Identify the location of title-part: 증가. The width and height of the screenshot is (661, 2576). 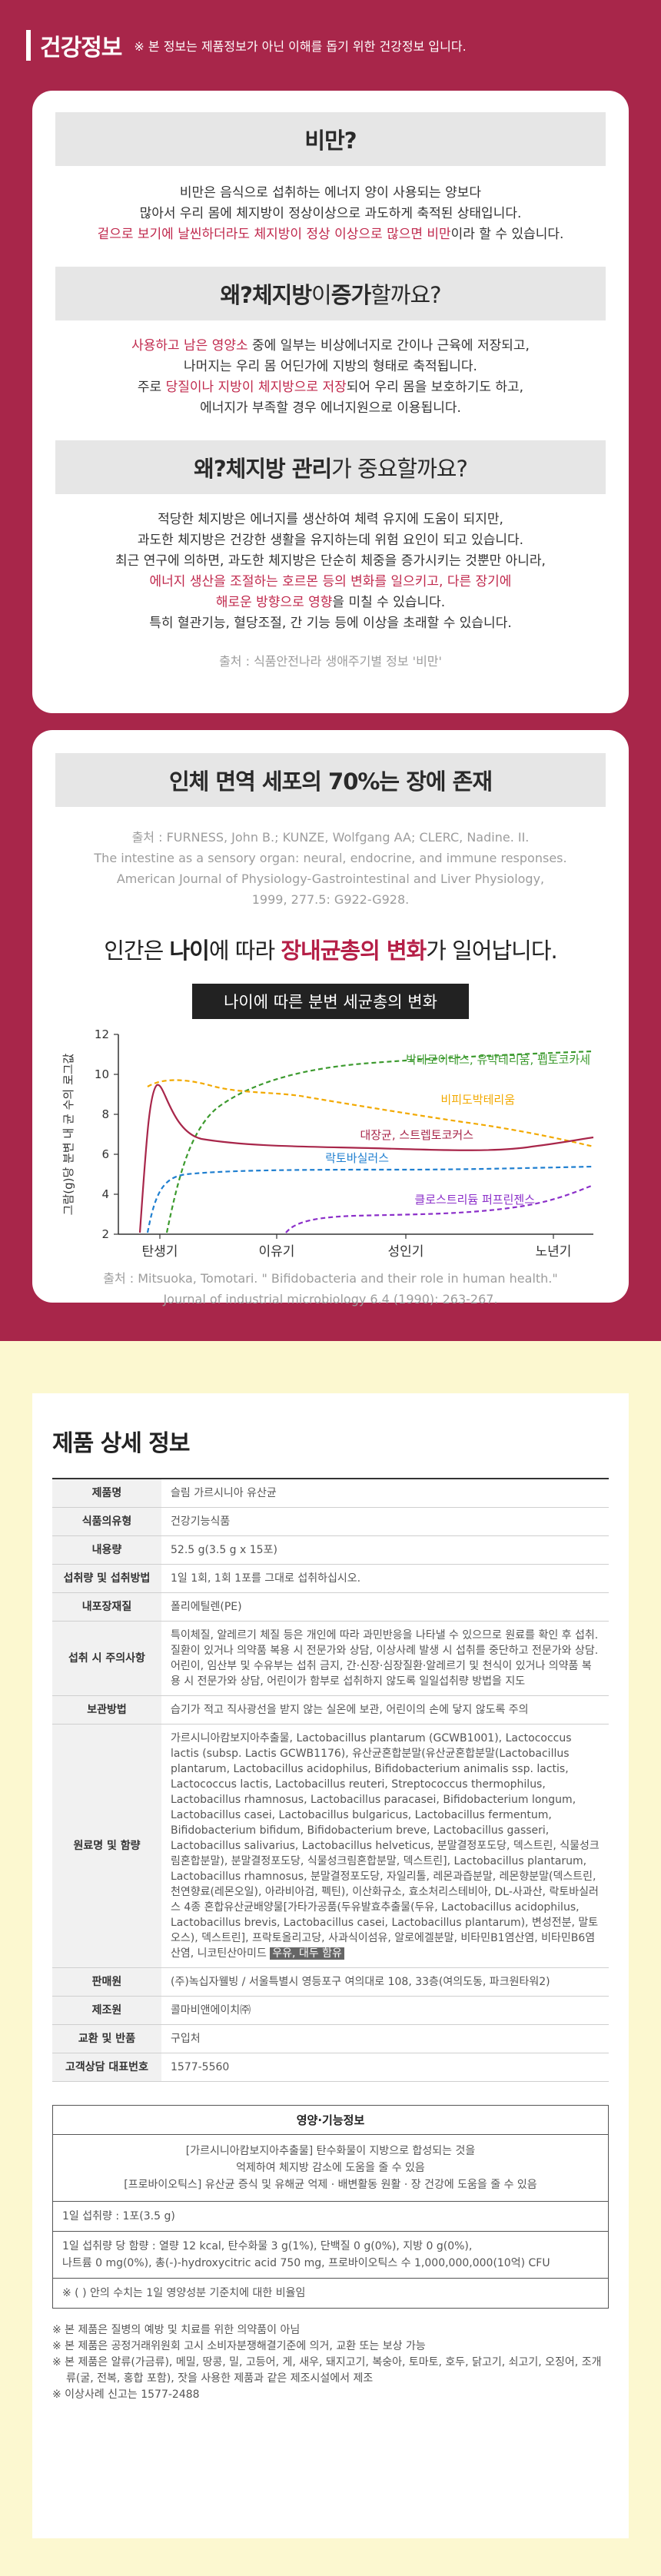
(351, 295).